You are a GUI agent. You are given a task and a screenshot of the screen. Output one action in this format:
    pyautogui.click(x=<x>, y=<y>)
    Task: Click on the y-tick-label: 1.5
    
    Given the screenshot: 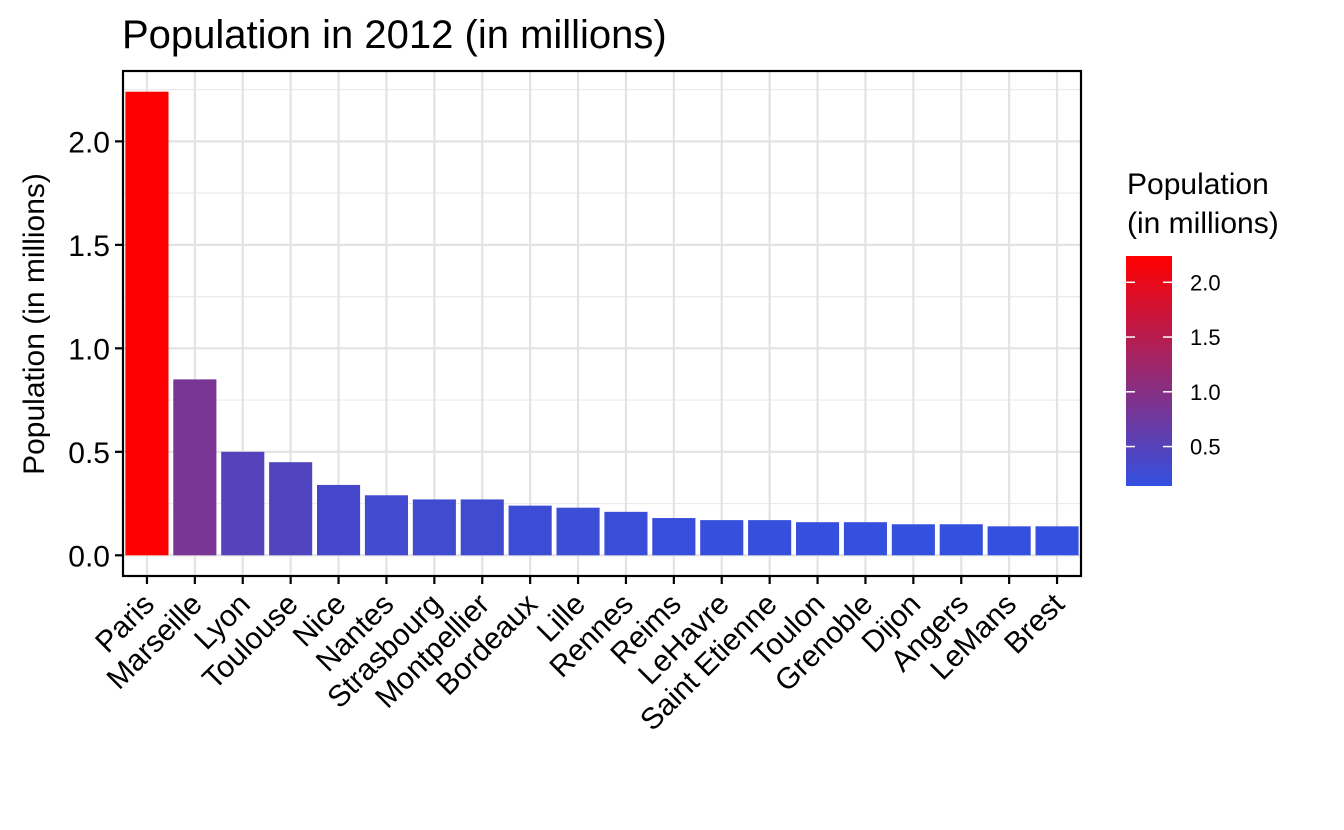 What is the action you would take?
    pyautogui.click(x=89, y=246)
    